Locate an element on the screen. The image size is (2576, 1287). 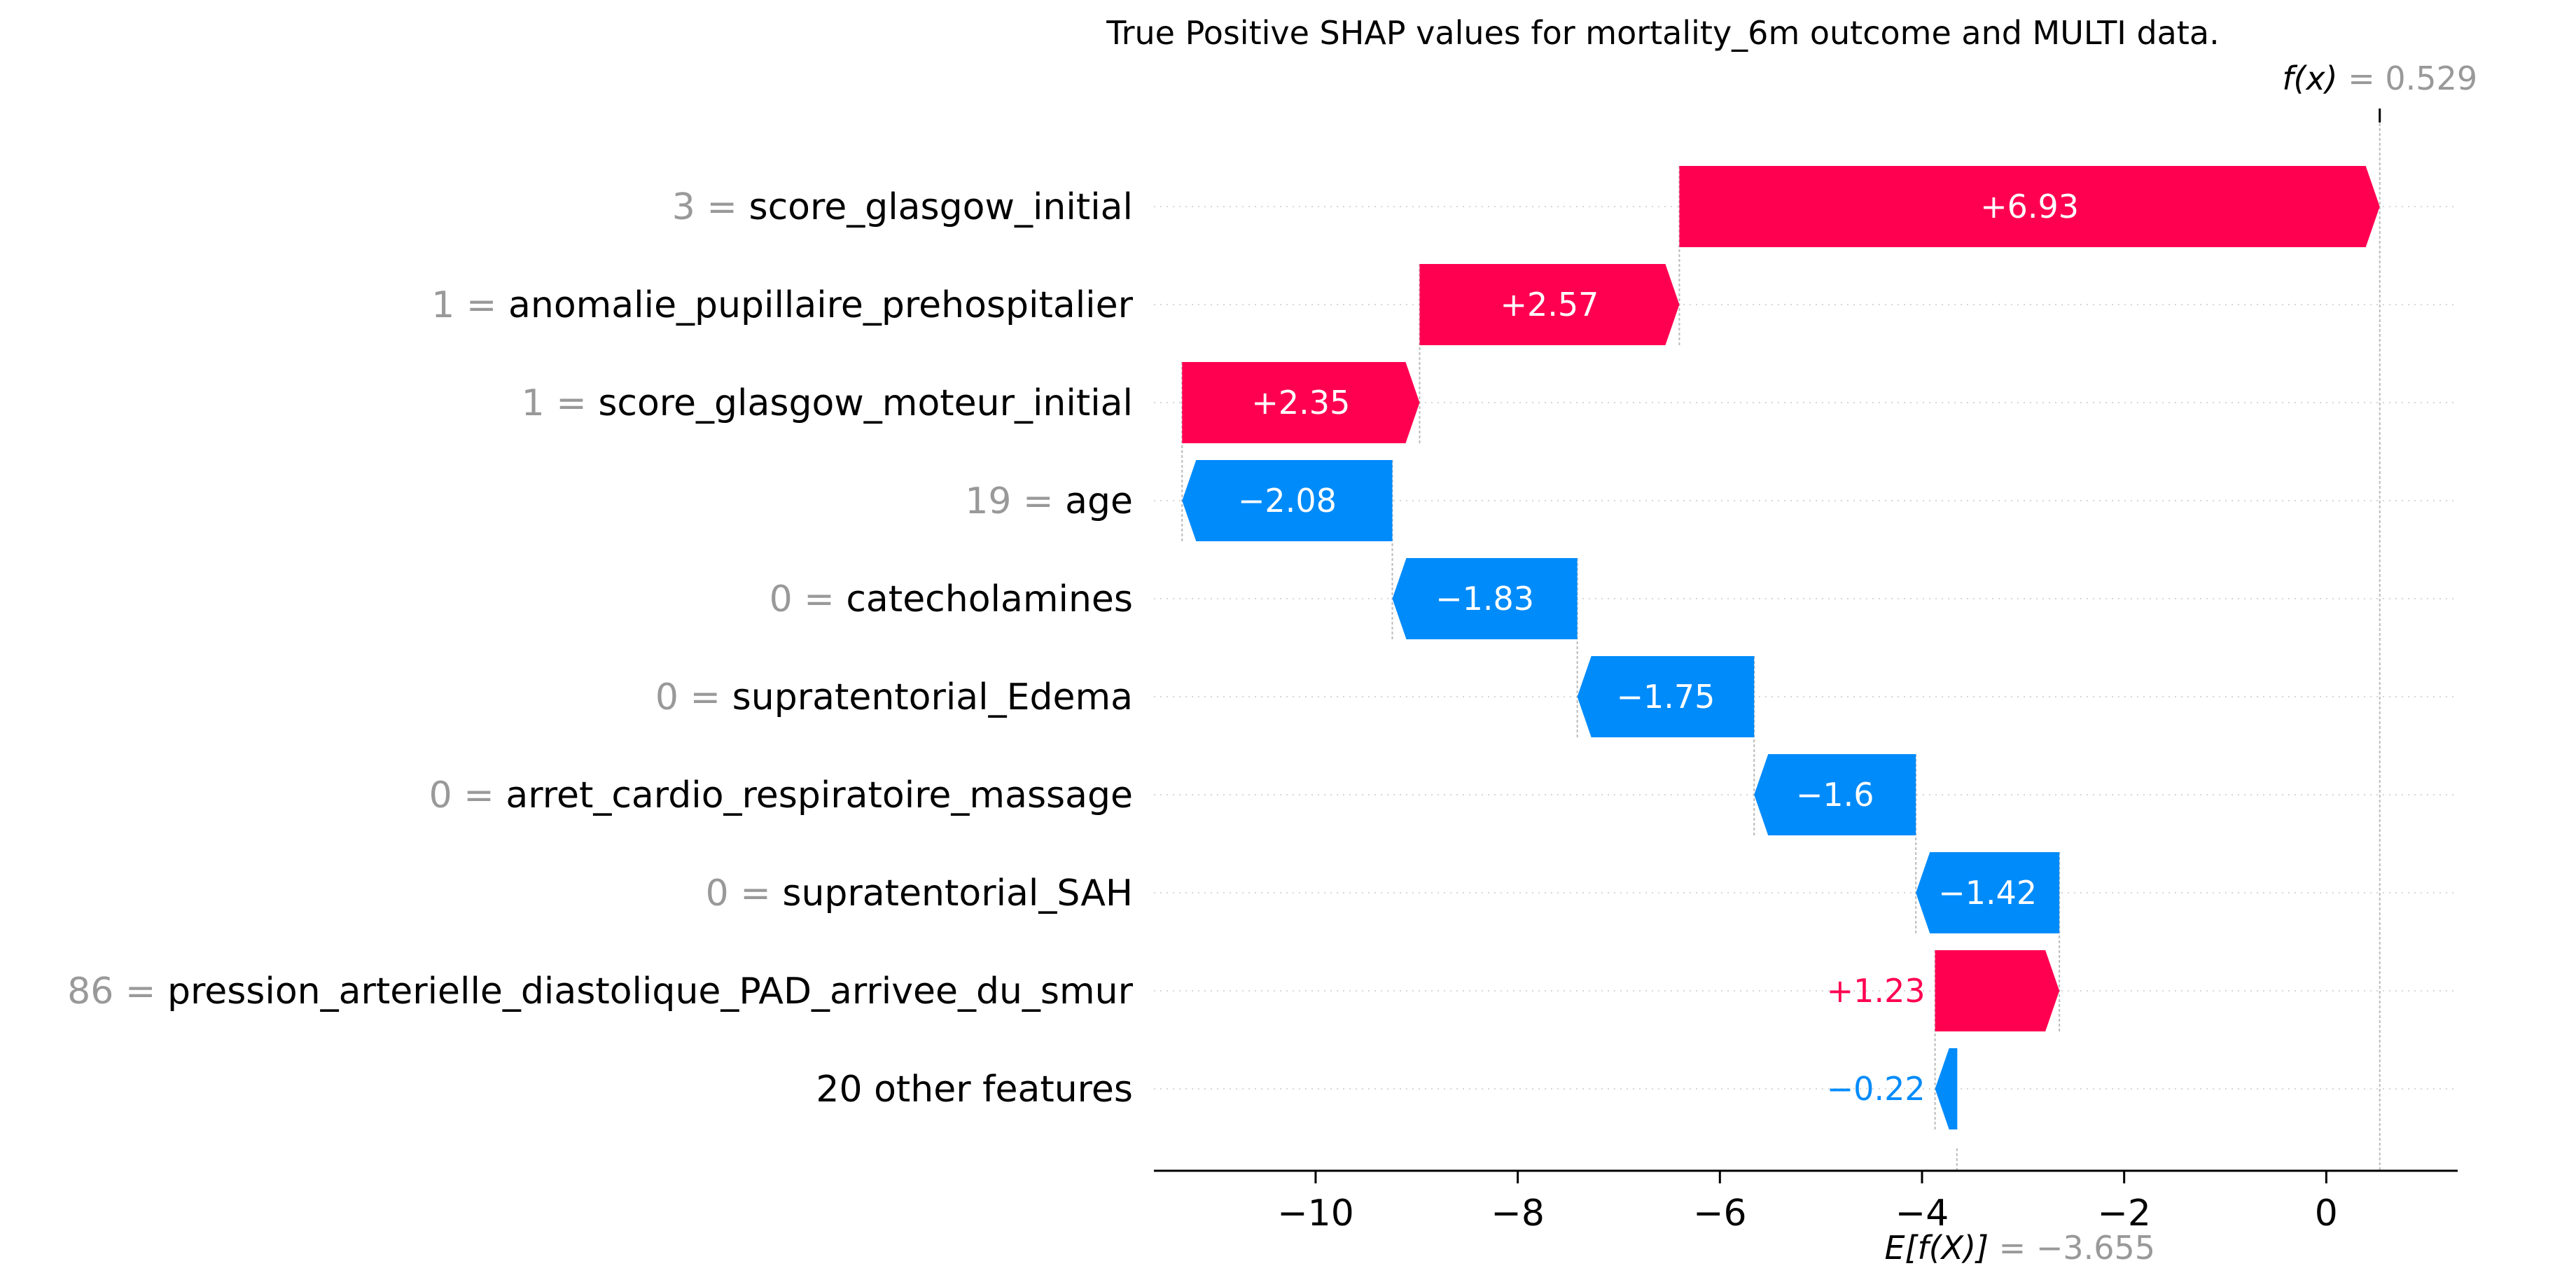
x-tick-label: −10 is located at coordinates (1315, 1213).